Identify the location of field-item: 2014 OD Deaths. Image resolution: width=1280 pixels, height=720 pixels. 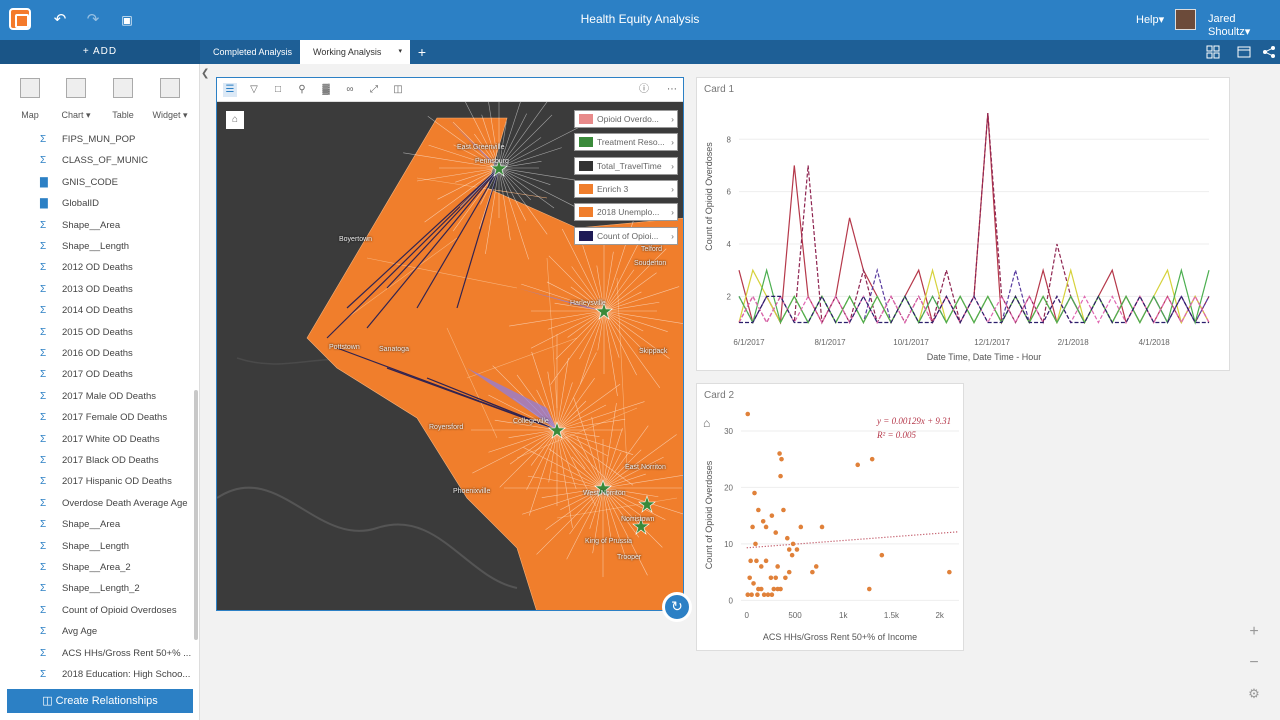
(97, 311).